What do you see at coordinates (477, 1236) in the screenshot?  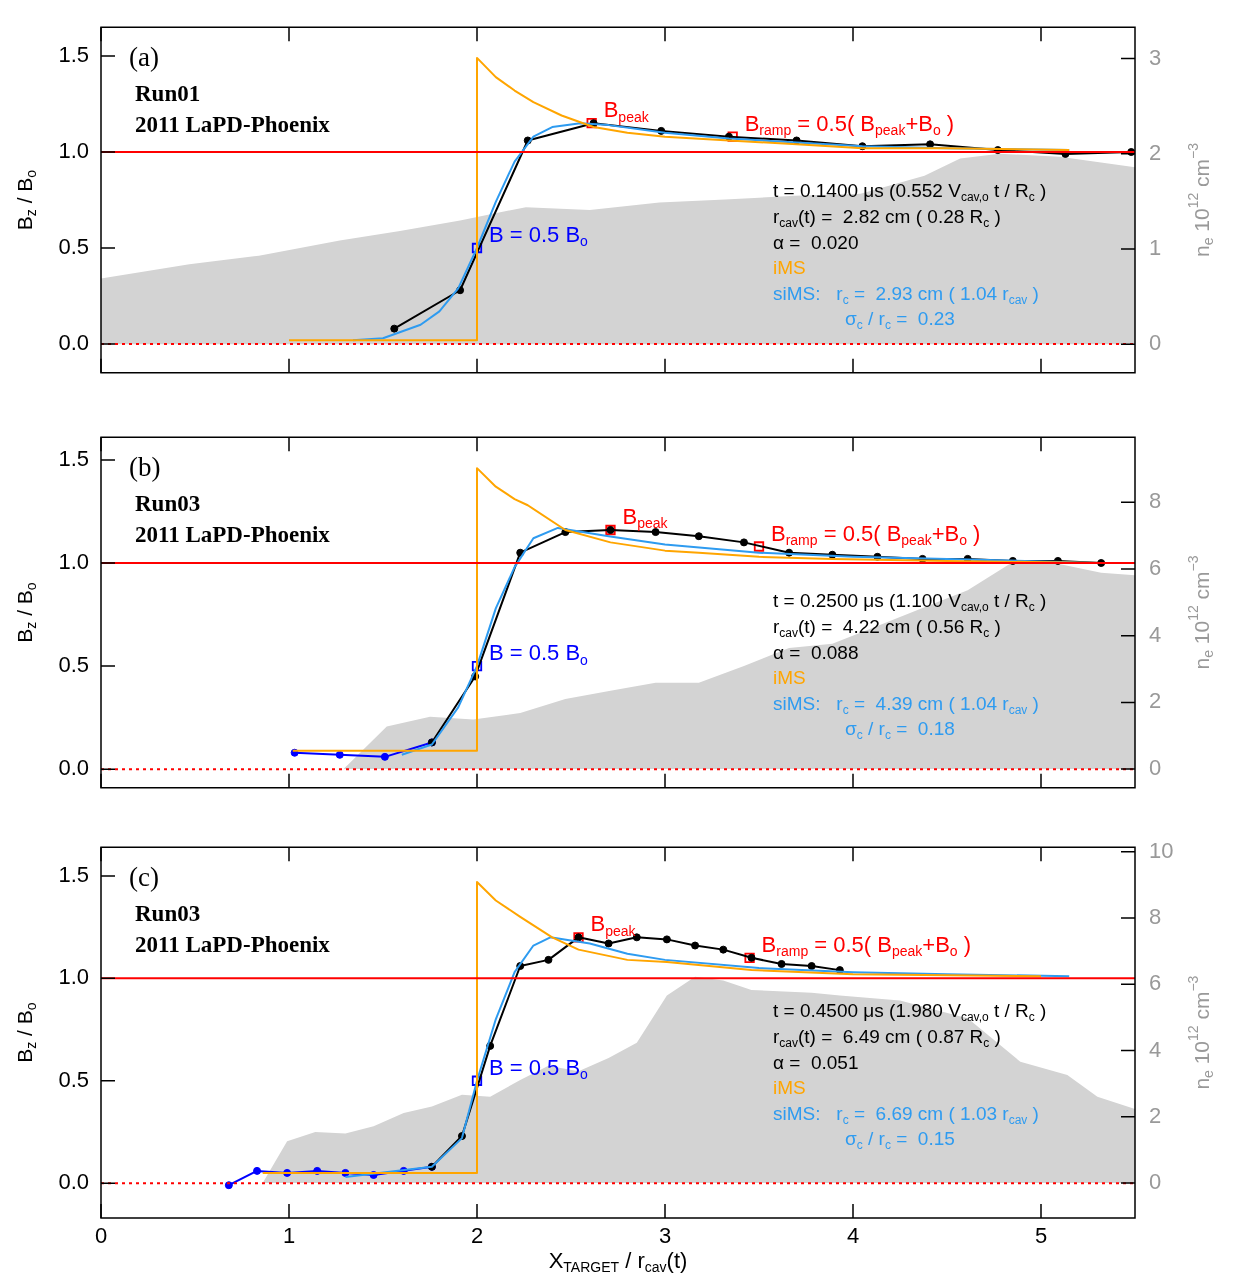 I see `x-tick-label: 2` at bounding box center [477, 1236].